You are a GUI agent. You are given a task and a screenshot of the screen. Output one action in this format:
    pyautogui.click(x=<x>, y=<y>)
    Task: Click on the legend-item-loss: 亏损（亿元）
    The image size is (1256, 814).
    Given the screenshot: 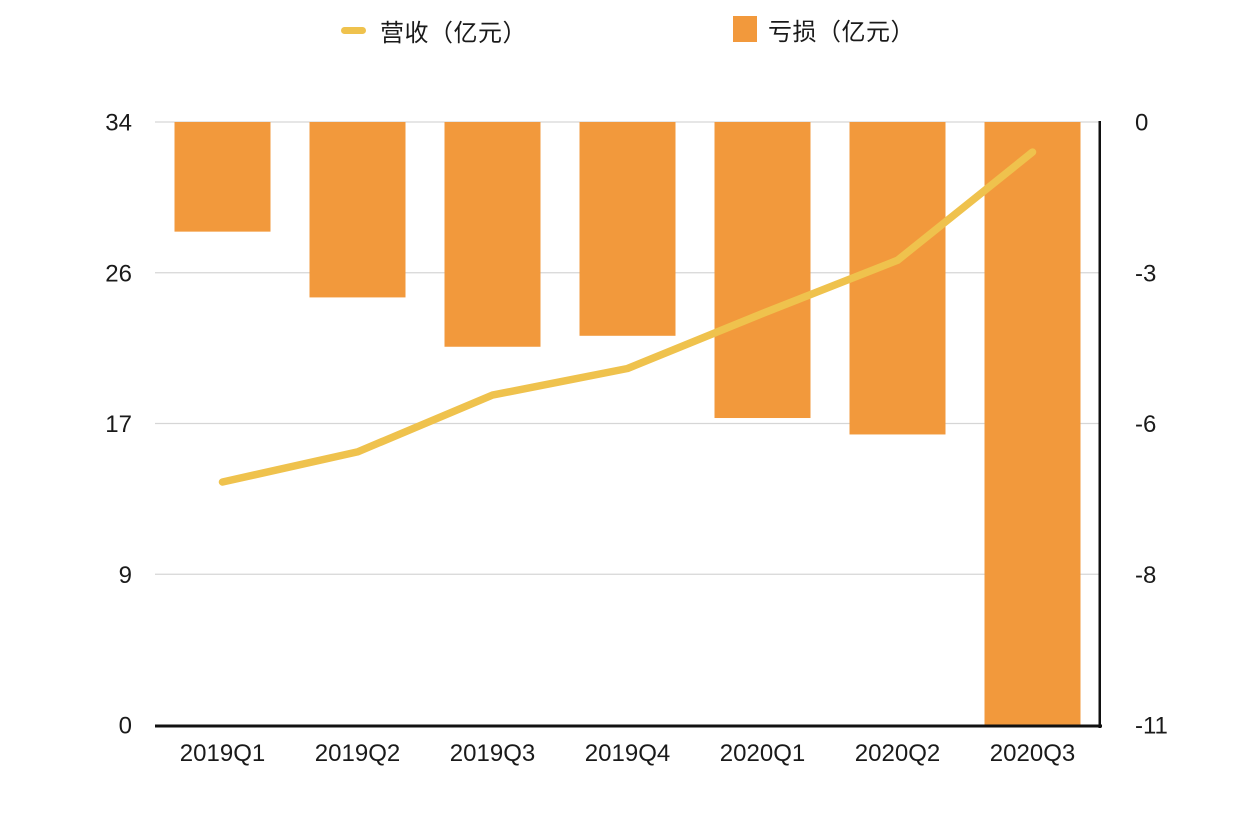 What is the action you would take?
    pyautogui.click(x=824, y=30)
    